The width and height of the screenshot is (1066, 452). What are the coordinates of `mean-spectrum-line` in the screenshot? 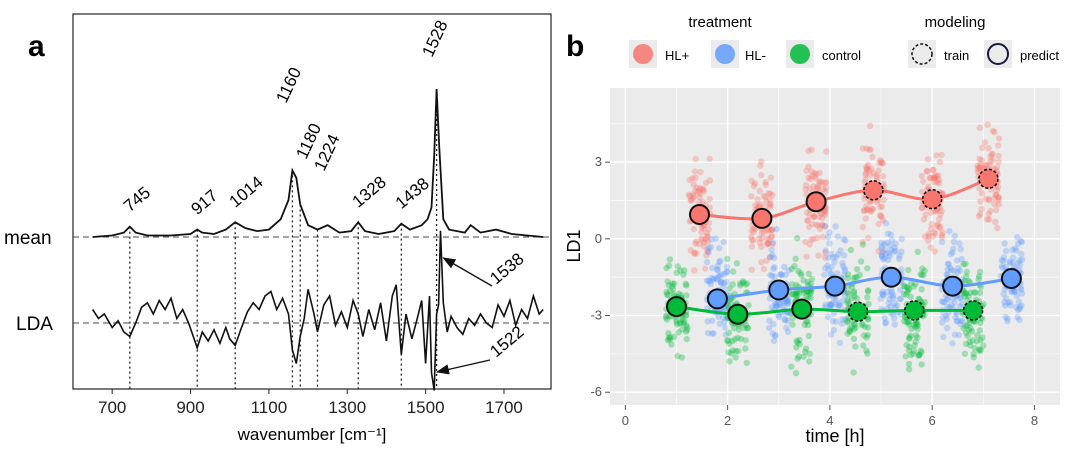 It's located at (318, 163).